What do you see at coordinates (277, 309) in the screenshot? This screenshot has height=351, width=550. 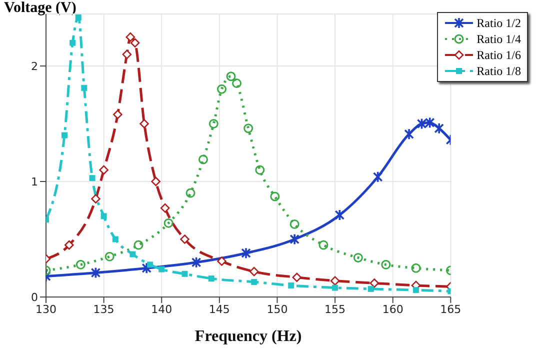 I see `x-tick-label: 150` at bounding box center [277, 309].